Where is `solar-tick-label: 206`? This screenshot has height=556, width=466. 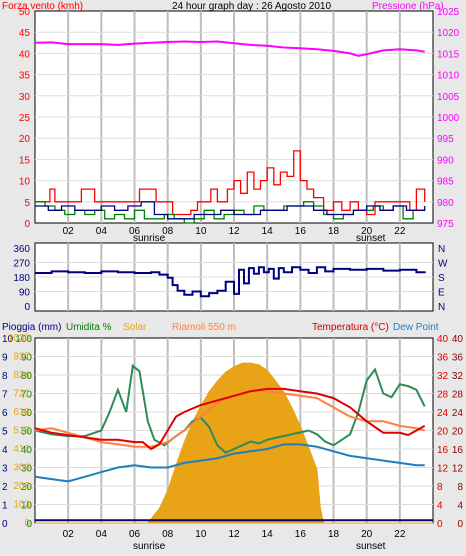
solar-tick-label: 206 is located at coordinates (21, 486).